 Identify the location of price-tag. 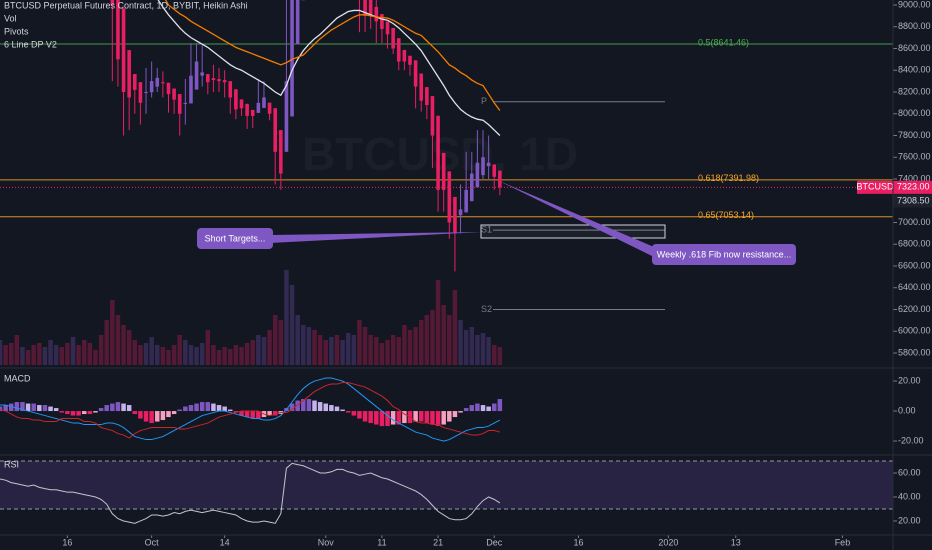
(912, 187).